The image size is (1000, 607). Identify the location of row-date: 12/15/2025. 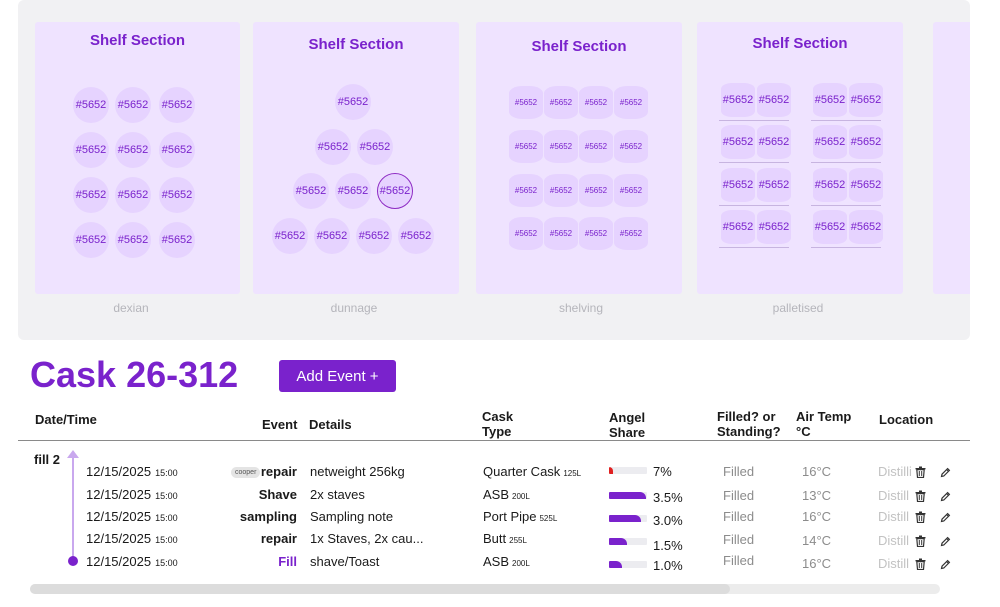
(118, 561).